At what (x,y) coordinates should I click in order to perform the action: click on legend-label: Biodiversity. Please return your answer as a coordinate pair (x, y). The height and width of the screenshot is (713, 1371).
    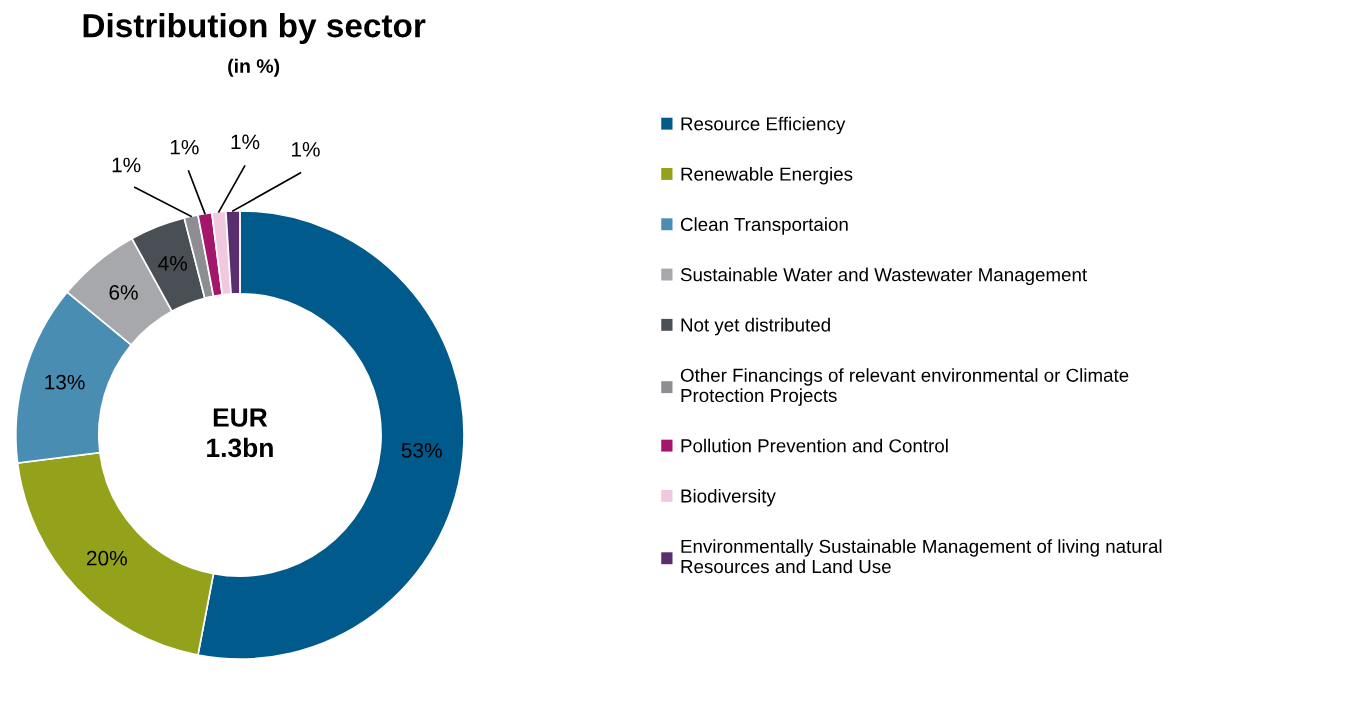
    Looking at the image, I should click on (728, 497).